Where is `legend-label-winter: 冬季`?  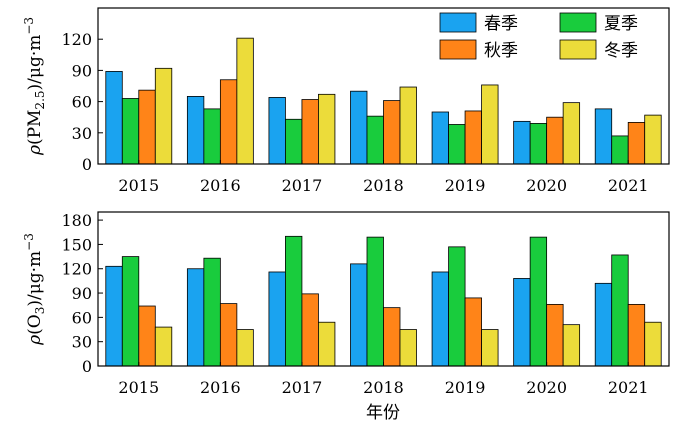 legend-label-winter: 冬季 is located at coordinates (621, 51).